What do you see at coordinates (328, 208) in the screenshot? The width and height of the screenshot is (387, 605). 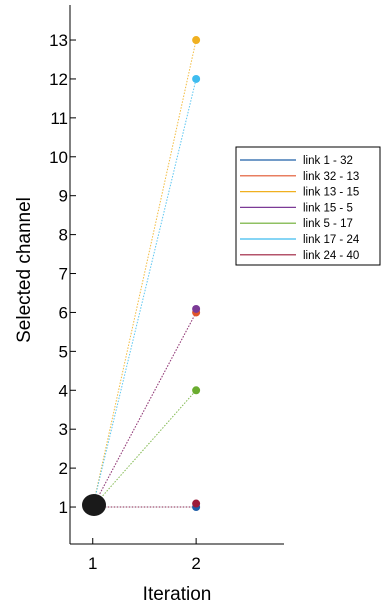 I see `legend-label: link 15 - 5` at bounding box center [328, 208].